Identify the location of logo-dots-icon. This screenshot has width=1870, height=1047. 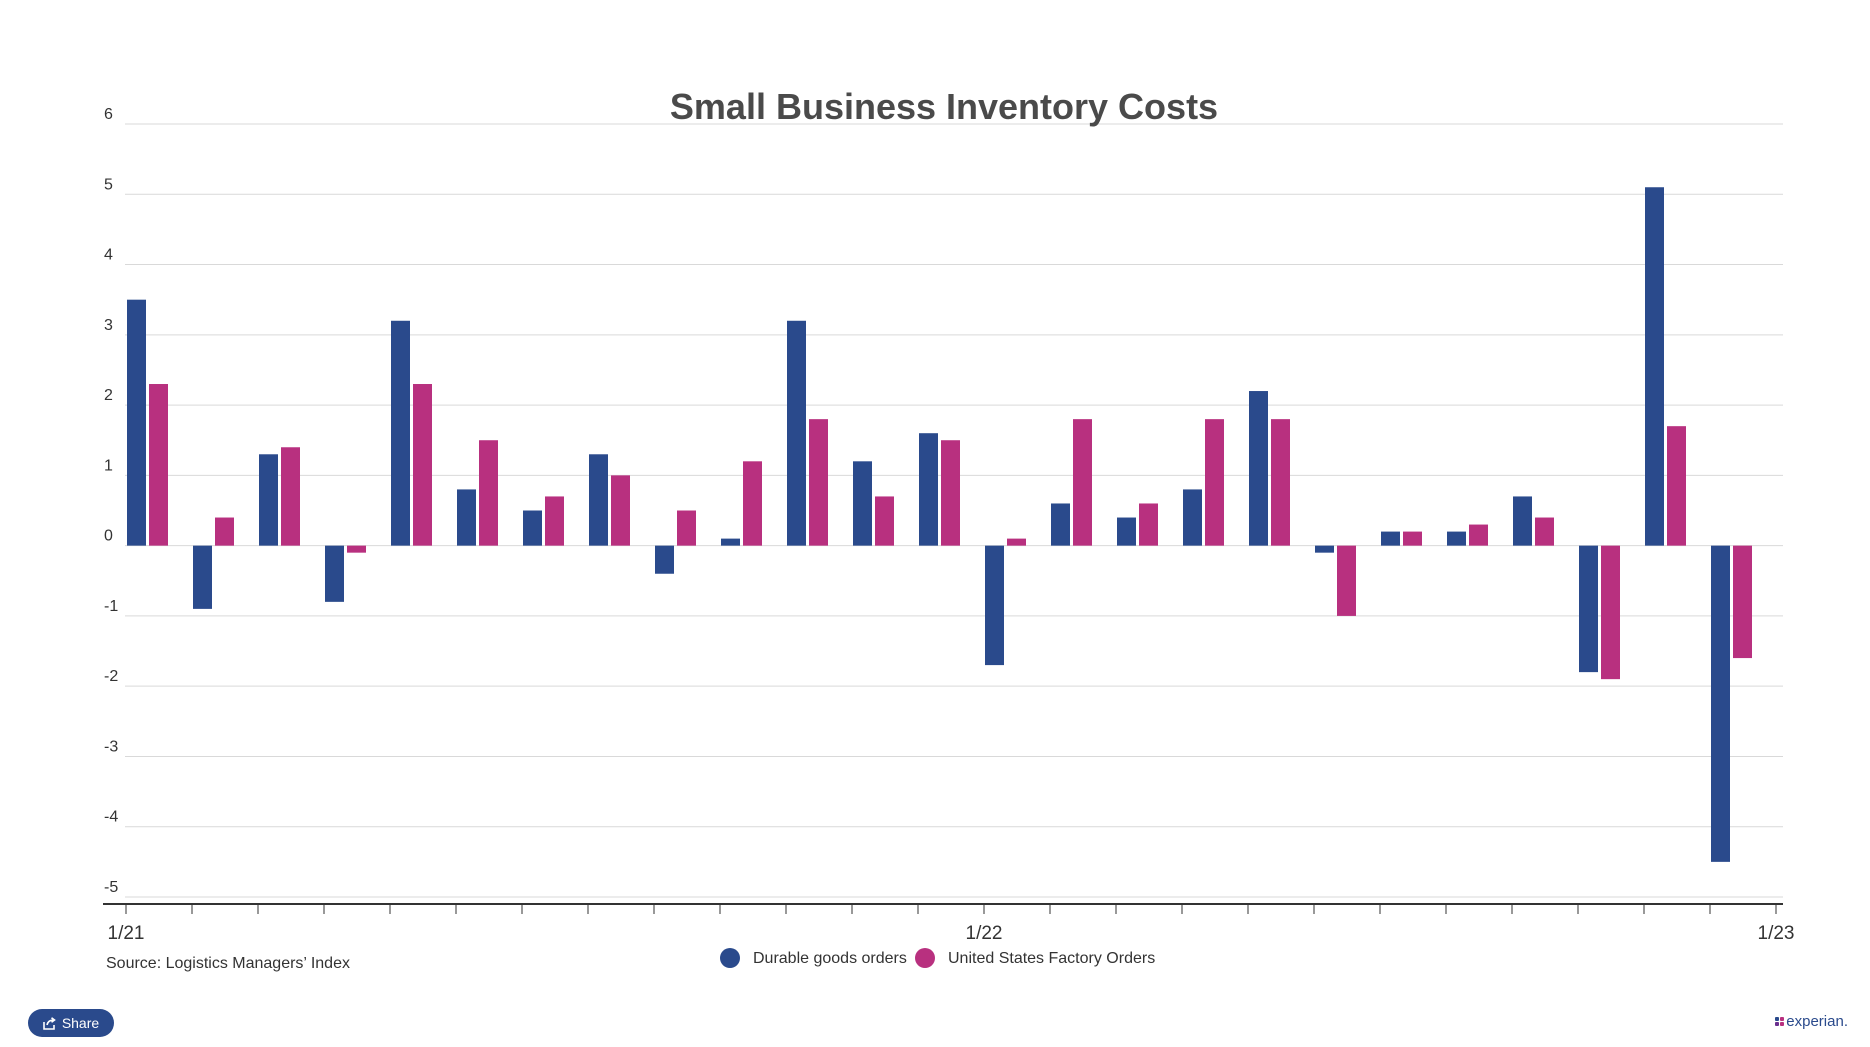
(1780, 1021).